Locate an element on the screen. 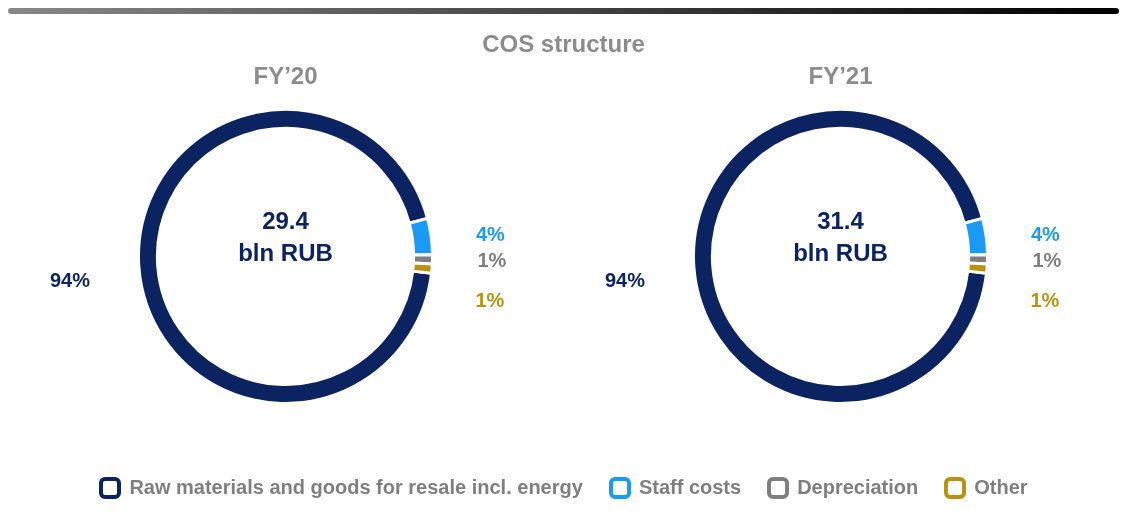 The image size is (1127, 526). legend-label: Staff costs is located at coordinates (689, 487).